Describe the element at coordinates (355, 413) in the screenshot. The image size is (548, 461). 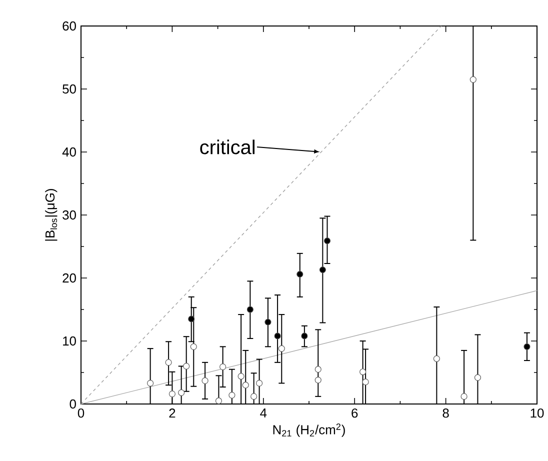
I see `x-tick-label: 6` at that location.